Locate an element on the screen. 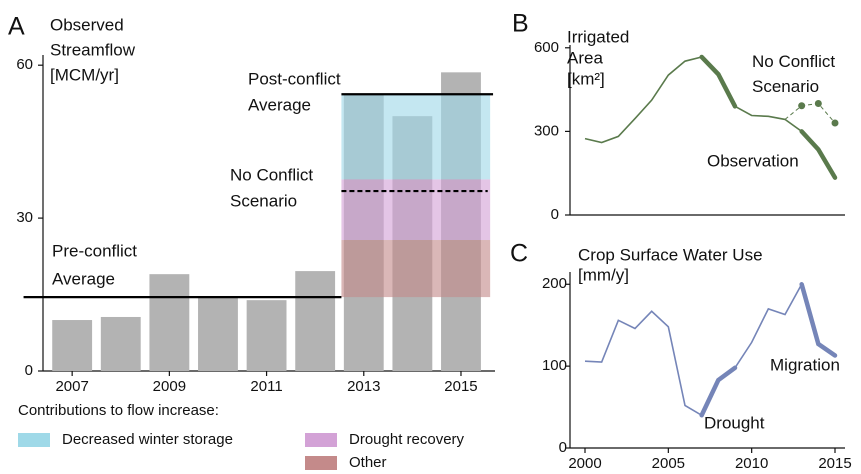 Image resolution: width=861 pixels, height=474 pixels. legend-label: Other is located at coordinates (368, 462).